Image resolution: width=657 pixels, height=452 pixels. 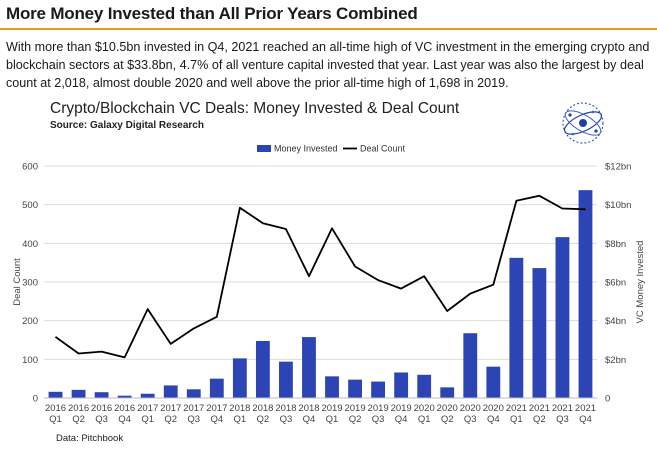 I want to click on chart-source: Source: Galaxy Digital Research, so click(x=127, y=125).